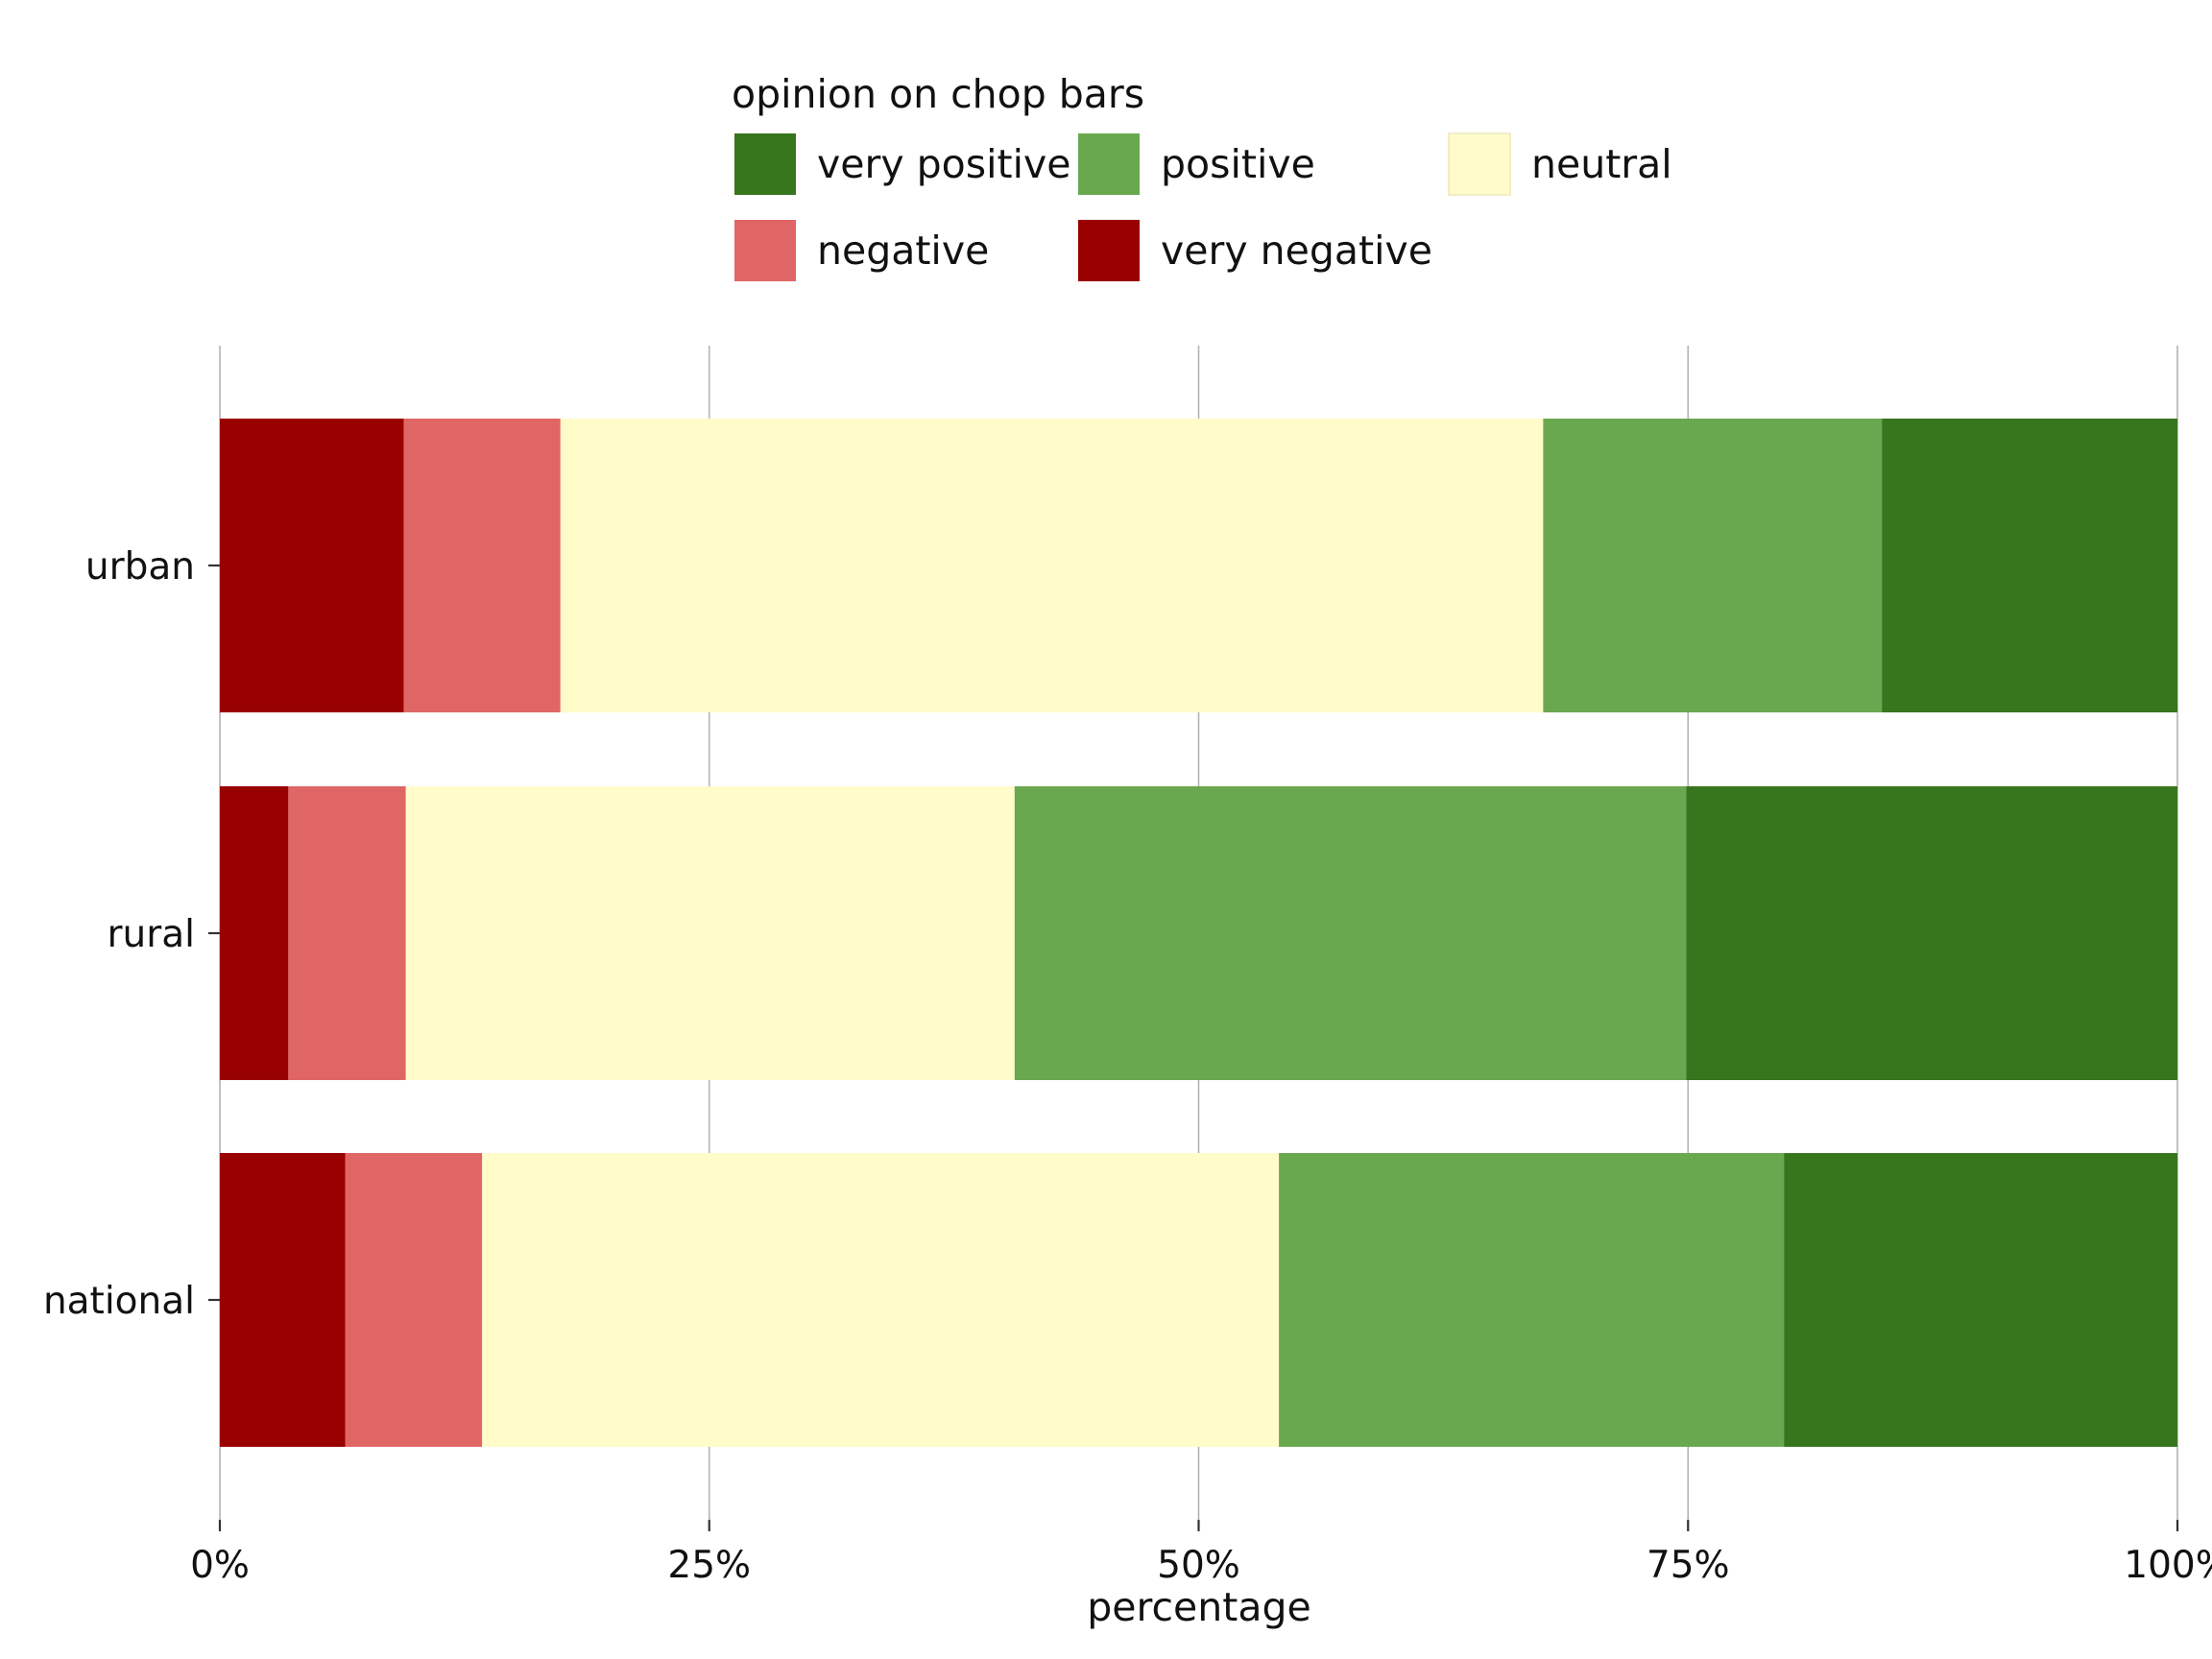 This screenshot has height=1659, width=2212. I want to click on legend-key-very-negative, so click(1109, 251).